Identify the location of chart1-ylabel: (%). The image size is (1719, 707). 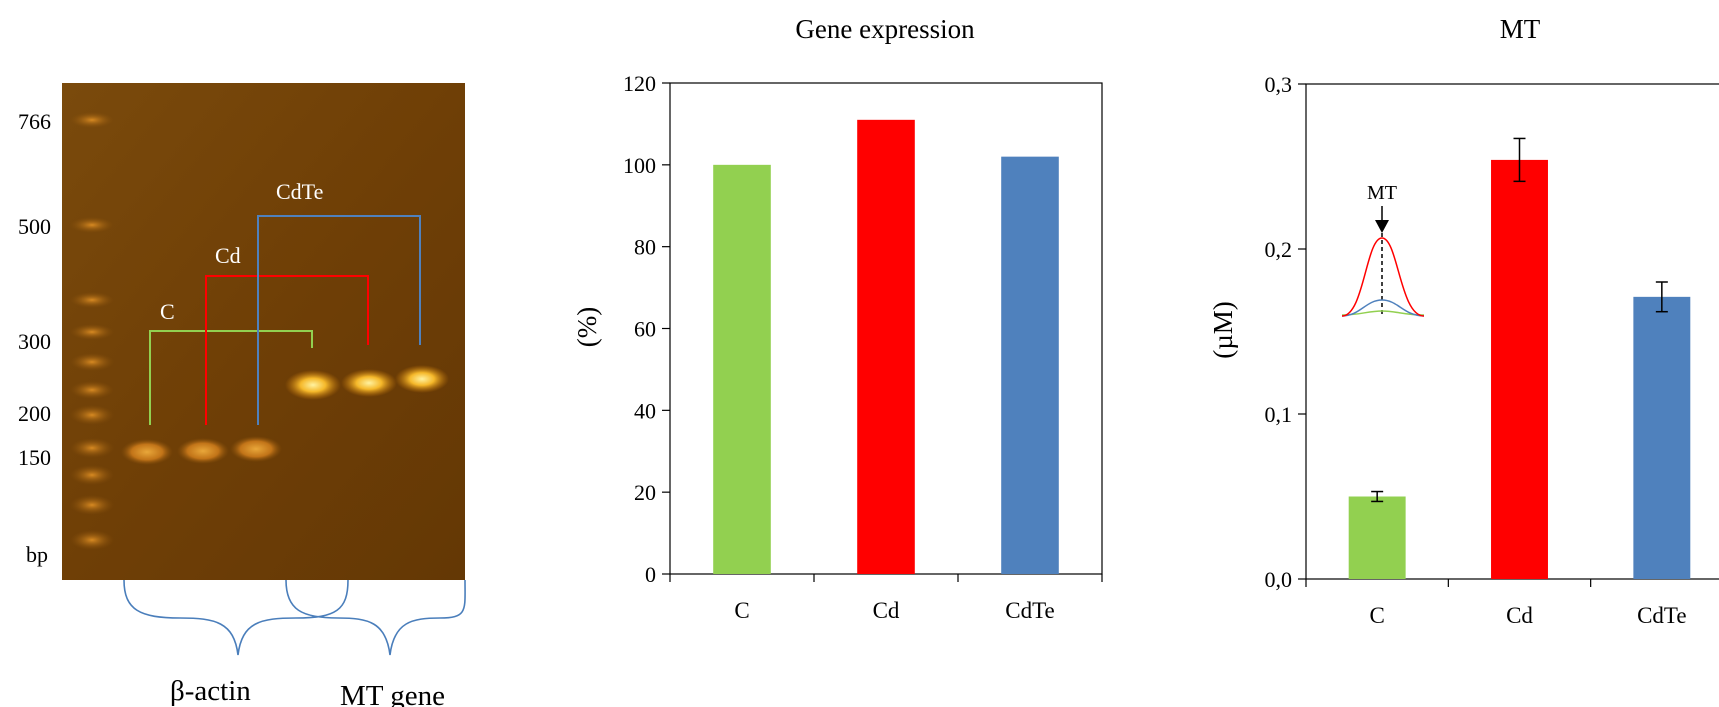
(587, 327).